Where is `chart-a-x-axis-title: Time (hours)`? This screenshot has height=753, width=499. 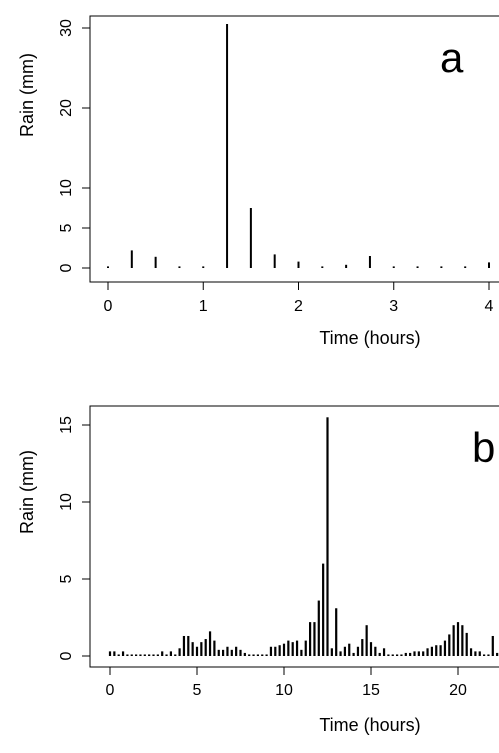 chart-a-x-axis-title: Time (hours) is located at coordinates (369, 338).